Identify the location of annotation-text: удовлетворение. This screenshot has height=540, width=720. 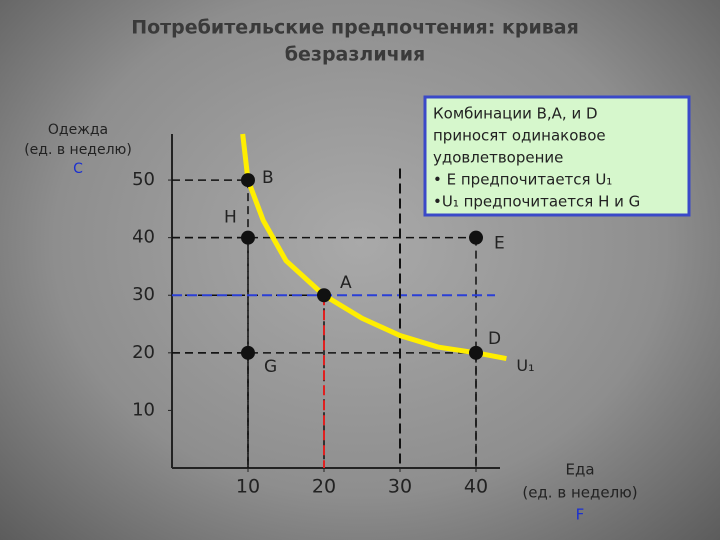
(498, 158).